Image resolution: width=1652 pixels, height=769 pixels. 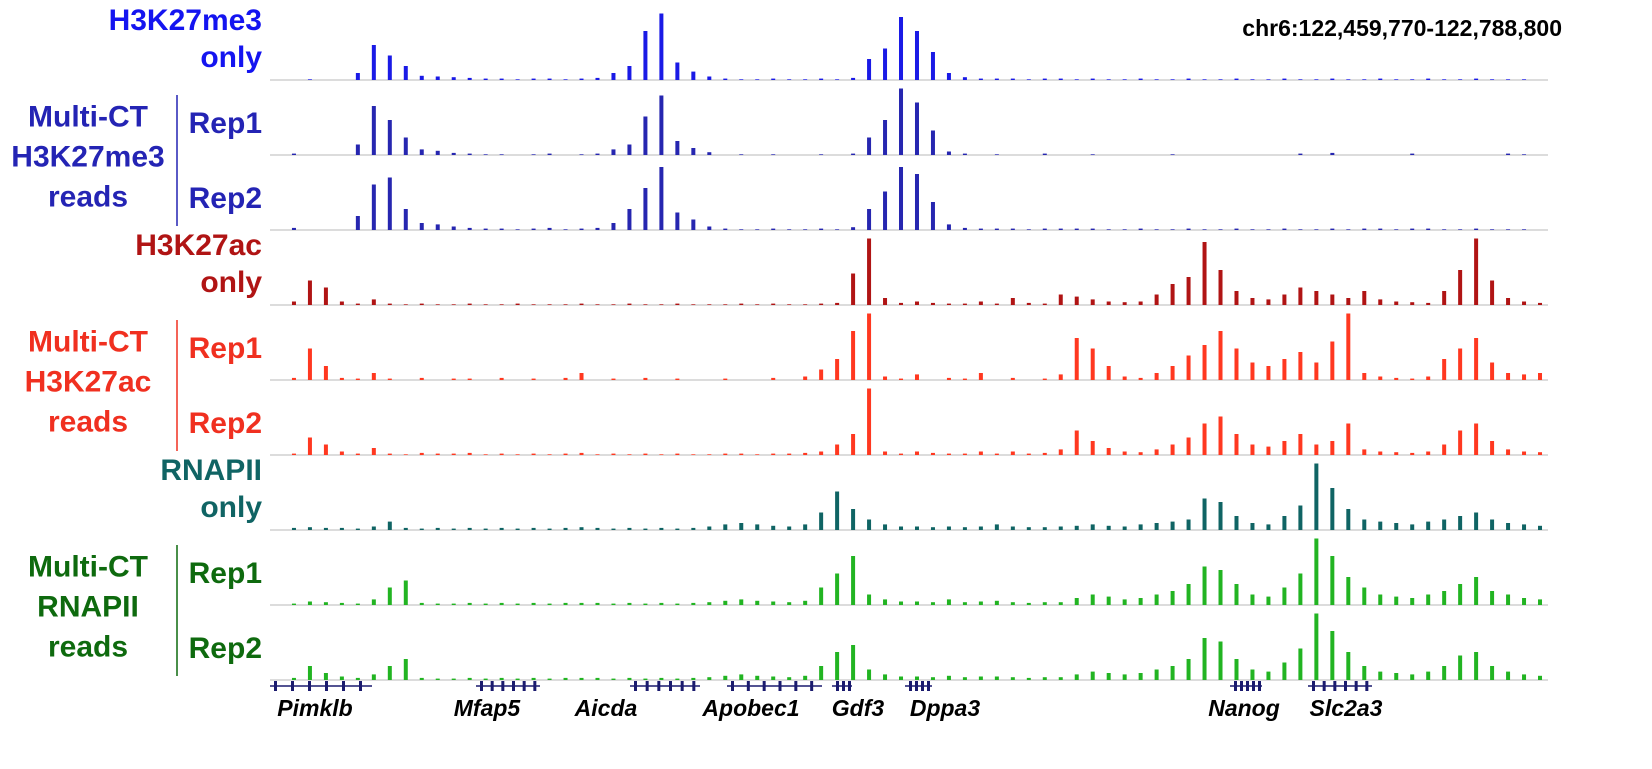 I want to click on group-label: Multi-CT, so click(x=88, y=342).